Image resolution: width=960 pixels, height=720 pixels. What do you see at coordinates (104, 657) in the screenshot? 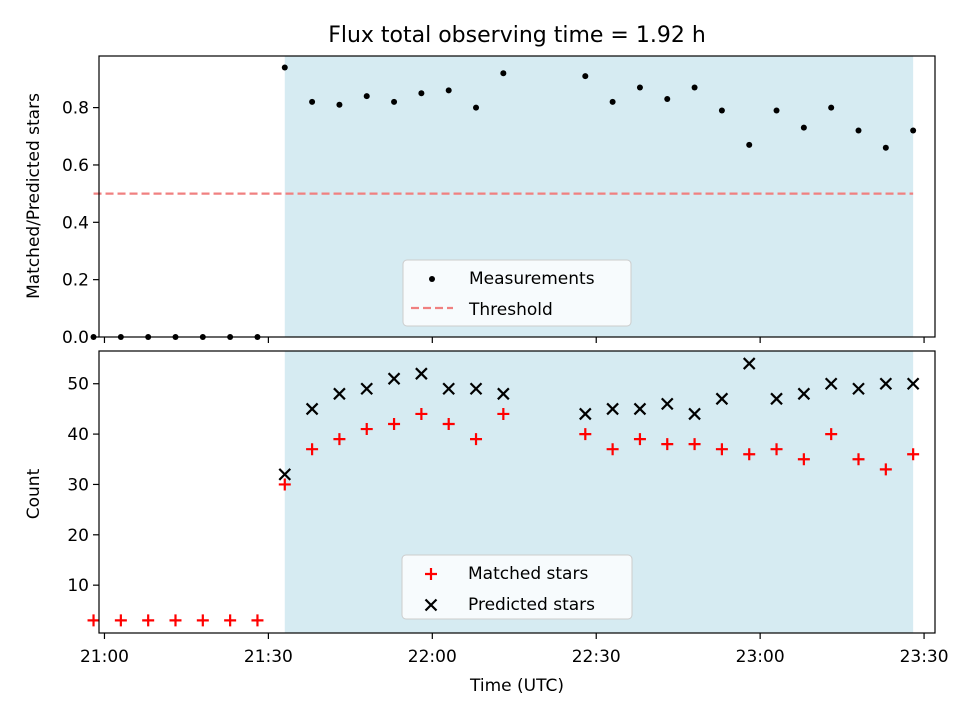
I see `x-tick-label: 21:00` at bounding box center [104, 657].